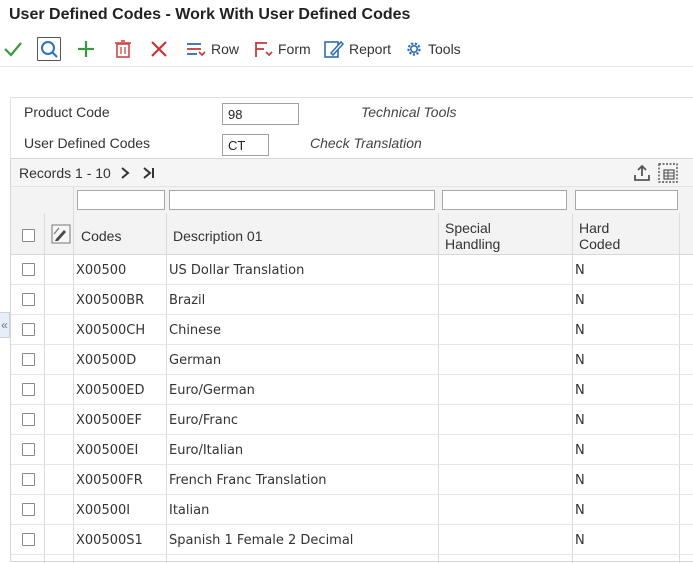  Describe the element at coordinates (149, 173) in the screenshot. I see `last-page-icon` at that location.